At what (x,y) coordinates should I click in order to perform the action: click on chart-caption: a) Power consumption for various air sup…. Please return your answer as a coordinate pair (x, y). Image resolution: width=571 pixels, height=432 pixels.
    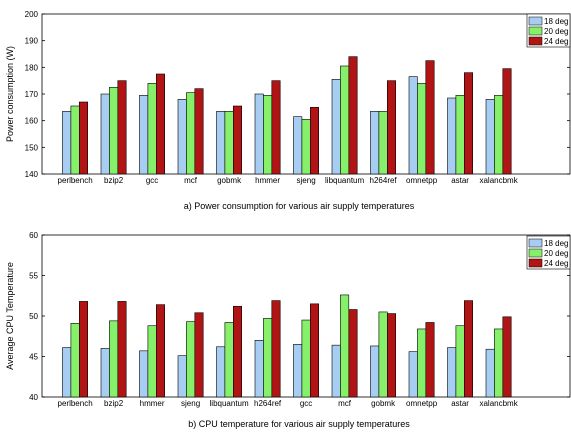
    Looking at the image, I should click on (299, 206).